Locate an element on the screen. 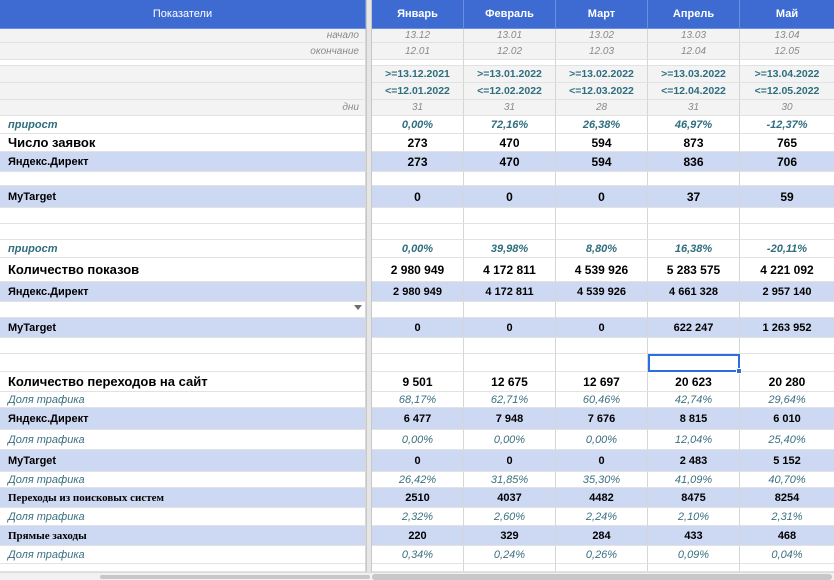 The image size is (834, 580). value-cell: -12,37% is located at coordinates (787, 125).